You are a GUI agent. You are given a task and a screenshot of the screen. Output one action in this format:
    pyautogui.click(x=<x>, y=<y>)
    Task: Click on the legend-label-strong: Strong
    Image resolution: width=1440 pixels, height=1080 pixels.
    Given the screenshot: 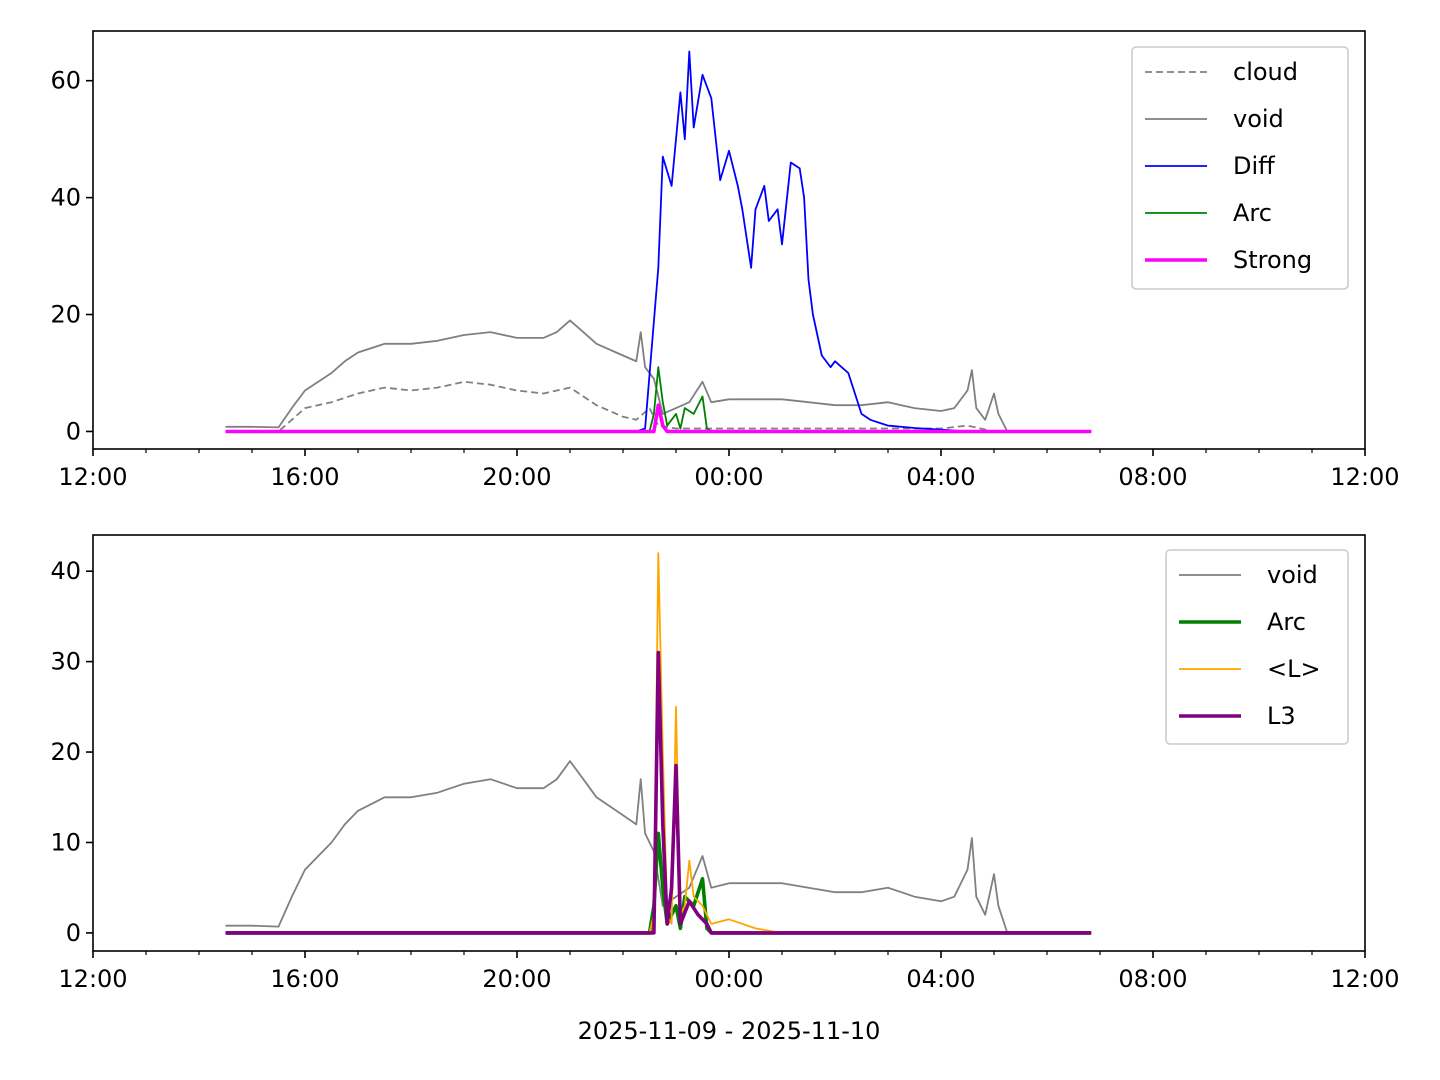 What is the action you would take?
    pyautogui.click(x=1272, y=260)
    